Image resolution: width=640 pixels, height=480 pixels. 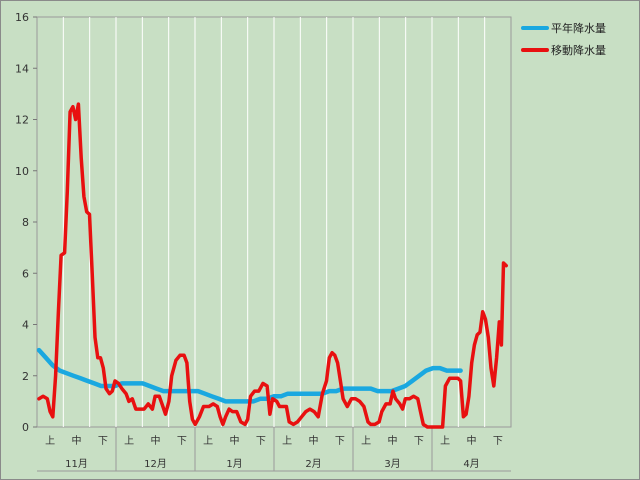 I want to click on x-tick-label-month: 4月, so click(x=471, y=464).